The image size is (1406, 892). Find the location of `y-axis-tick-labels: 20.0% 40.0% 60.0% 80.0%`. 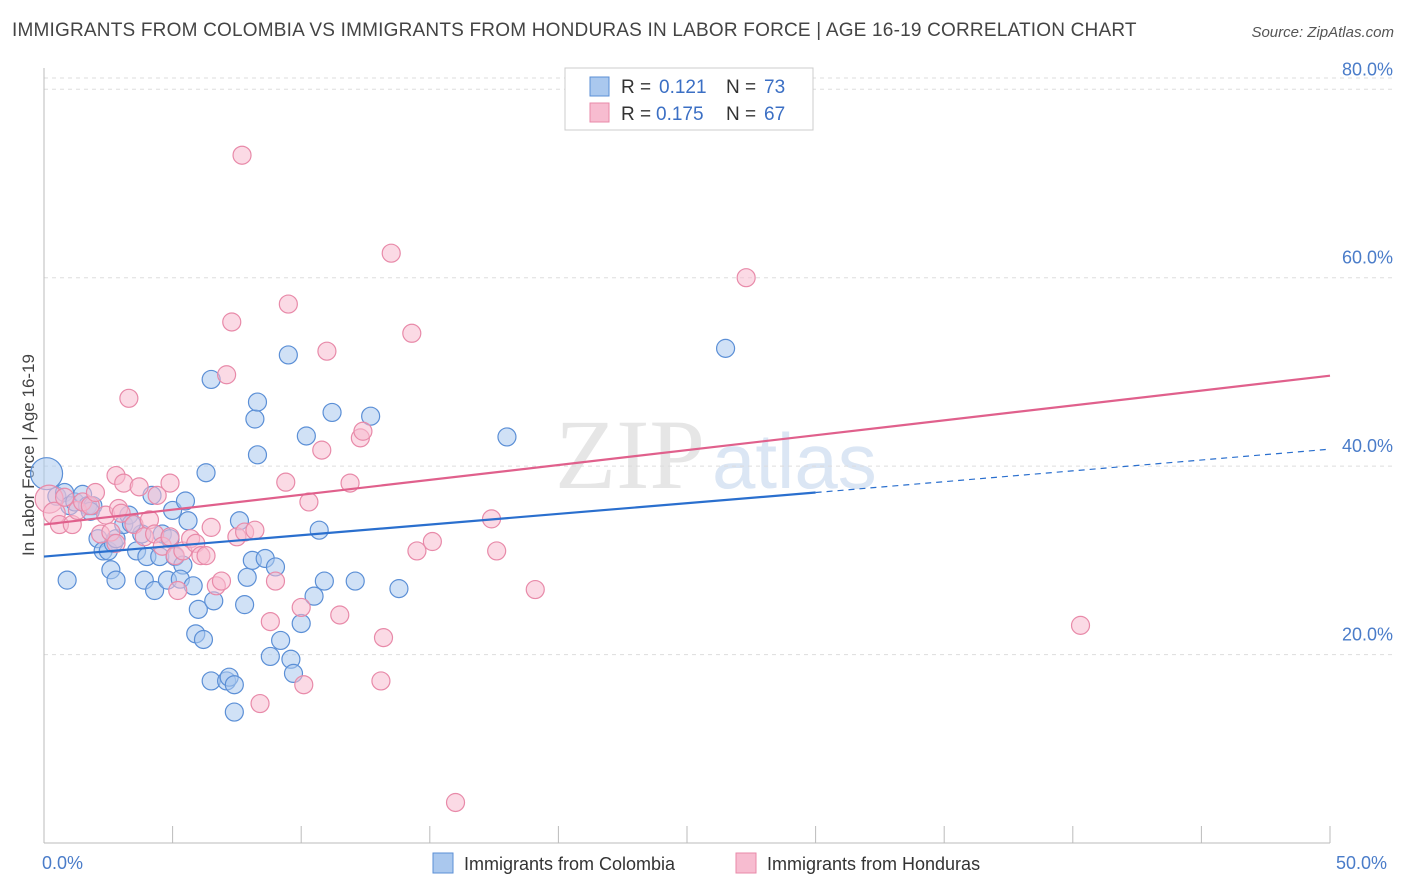

y-axis-tick-labels: 20.0% 40.0% 60.0% 80.0% is located at coordinates (1367, 351).